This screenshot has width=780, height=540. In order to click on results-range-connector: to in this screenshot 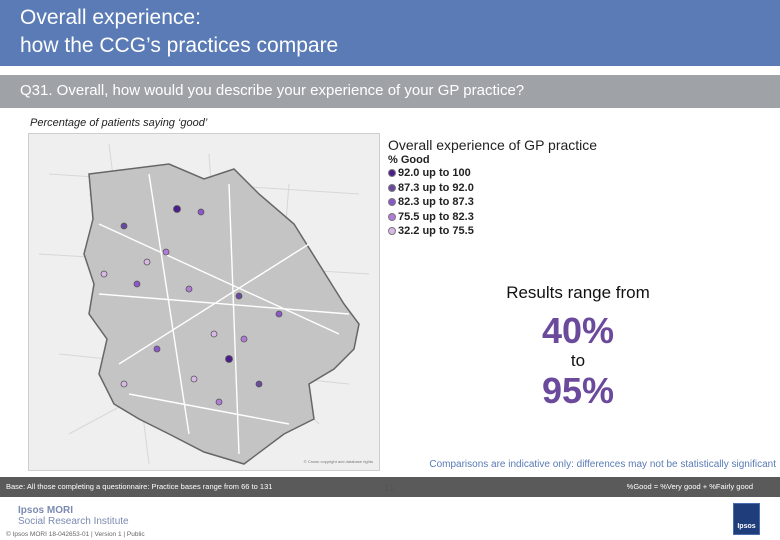, I will do `click(578, 360)`.